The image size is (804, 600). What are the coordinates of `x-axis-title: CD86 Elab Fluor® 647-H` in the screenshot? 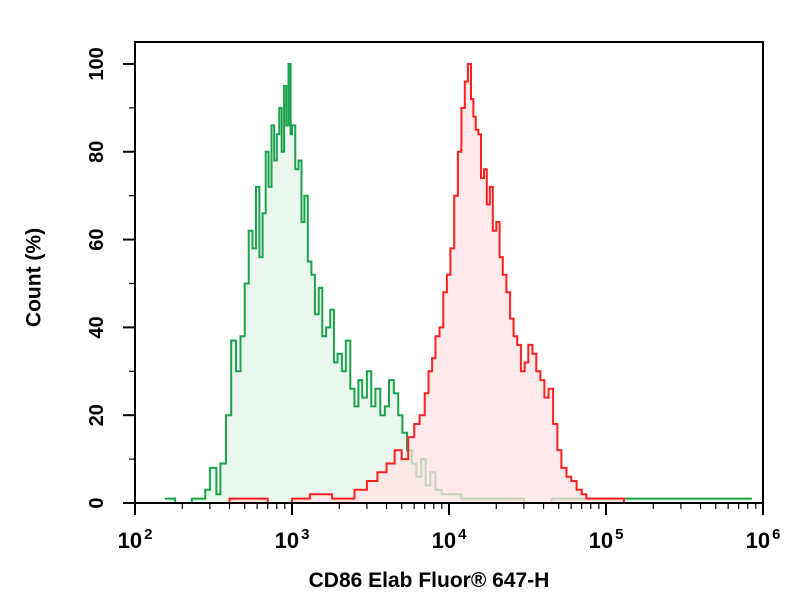 It's located at (429, 580).